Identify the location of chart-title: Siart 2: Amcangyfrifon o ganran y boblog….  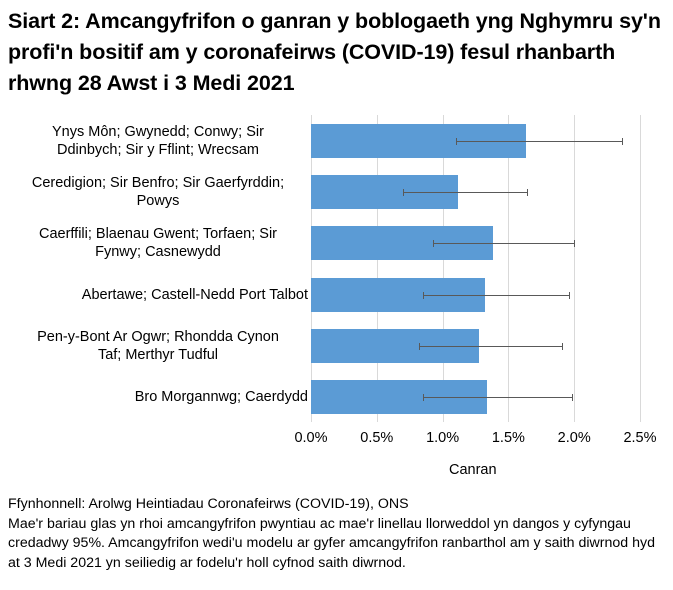
(334, 52).